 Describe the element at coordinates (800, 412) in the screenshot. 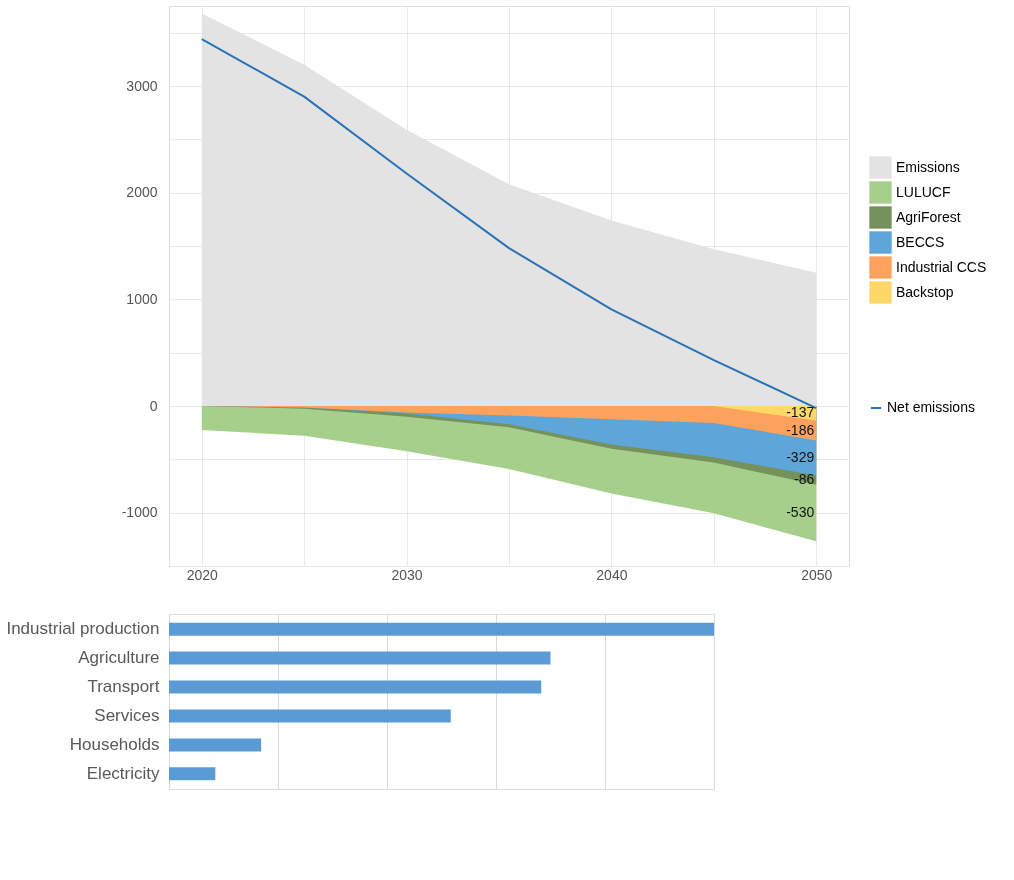

I see `annotation: -137` at that location.